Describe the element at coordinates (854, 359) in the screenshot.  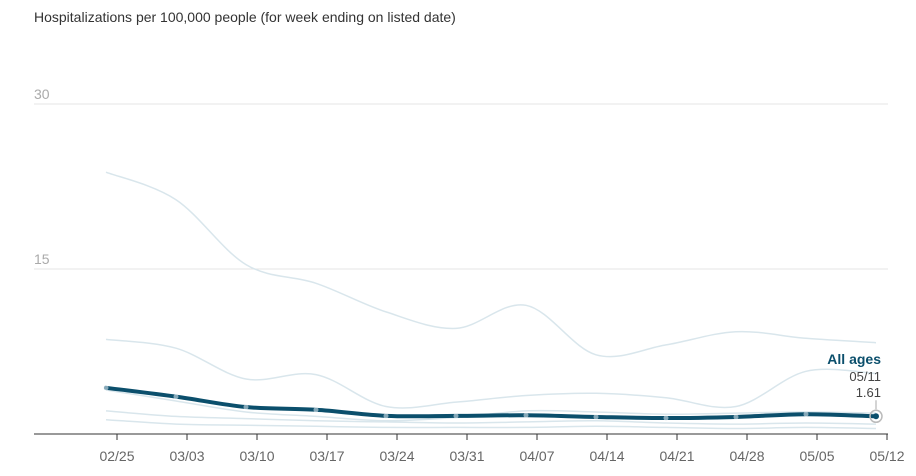
I see `annotation-label: All ages` at that location.